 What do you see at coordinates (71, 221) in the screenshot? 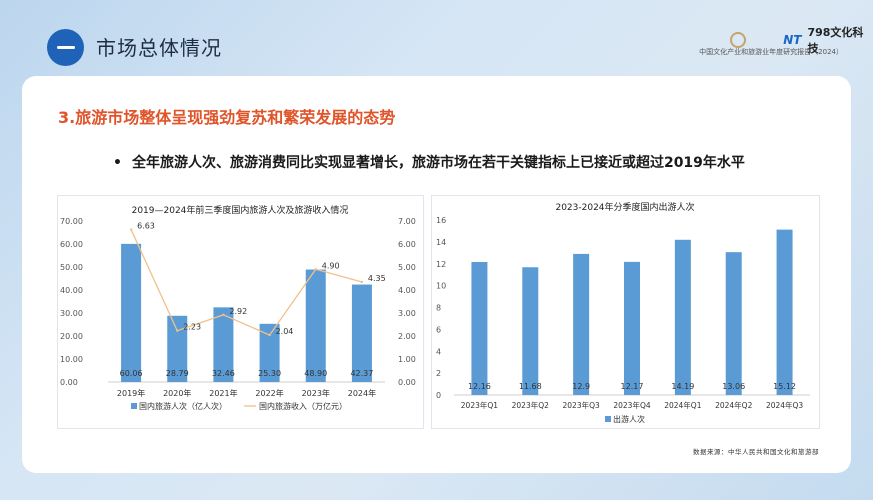
I see `y-left-tick-label: 70.00` at bounding box center [71, 221].